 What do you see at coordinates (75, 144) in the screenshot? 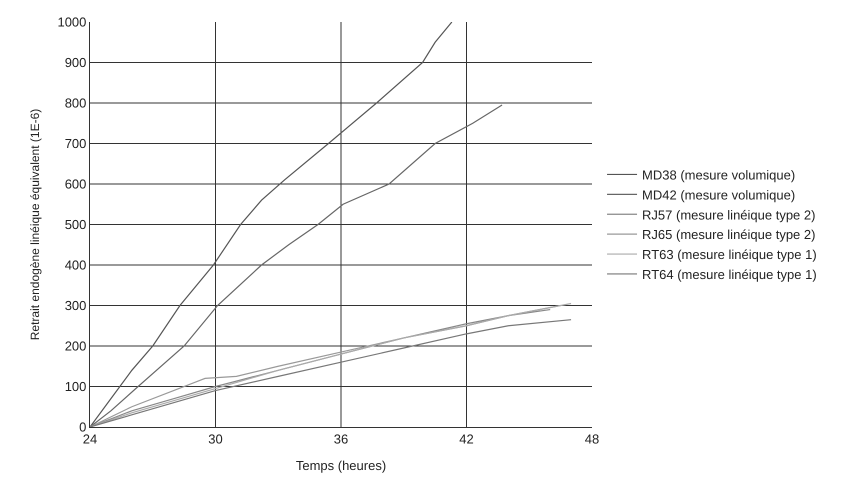
I see `y-tick-label: 700` at bounding box center [75, 144].